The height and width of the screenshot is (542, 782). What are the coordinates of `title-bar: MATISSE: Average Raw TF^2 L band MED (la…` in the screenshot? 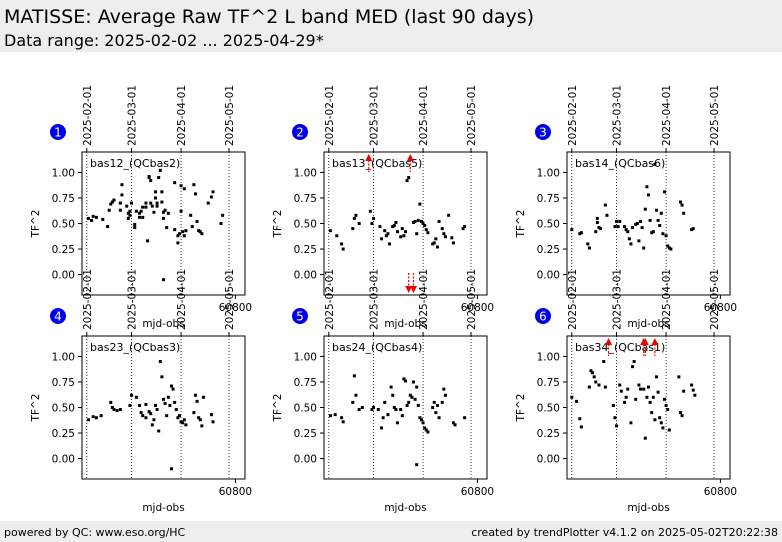 It's located at (391, 26).